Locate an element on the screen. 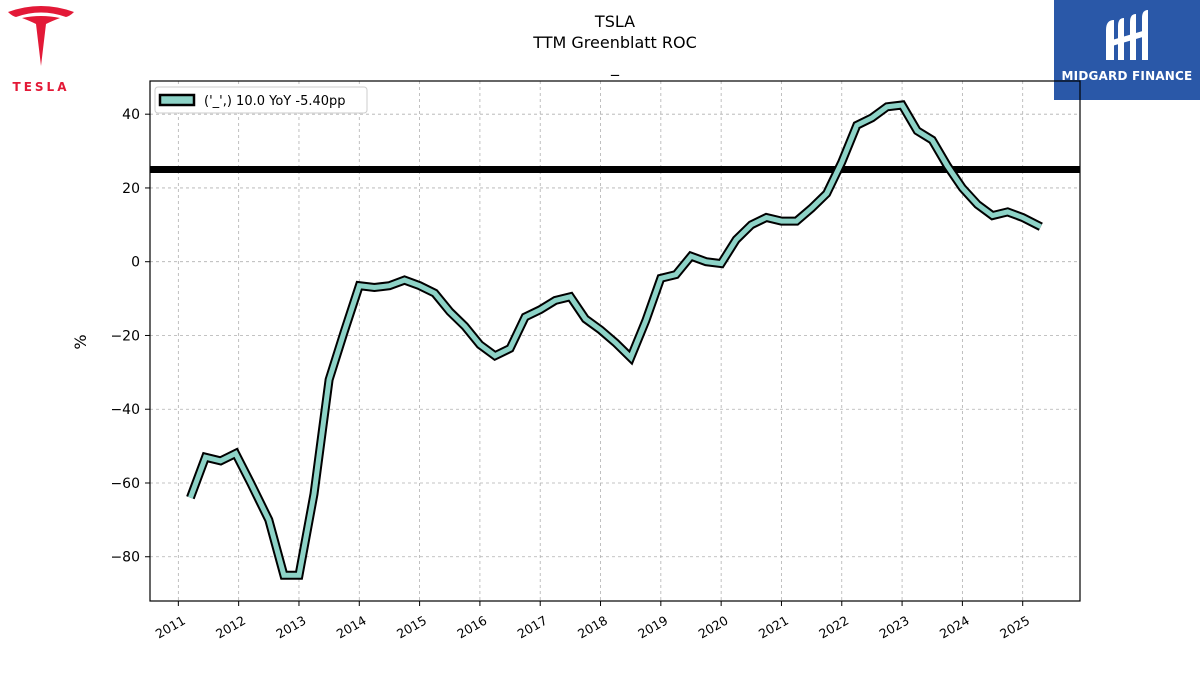 The image size is (1200, 675). chart-subtitle: TTM Greenblatt ROC is located at coordinates (614, 42).